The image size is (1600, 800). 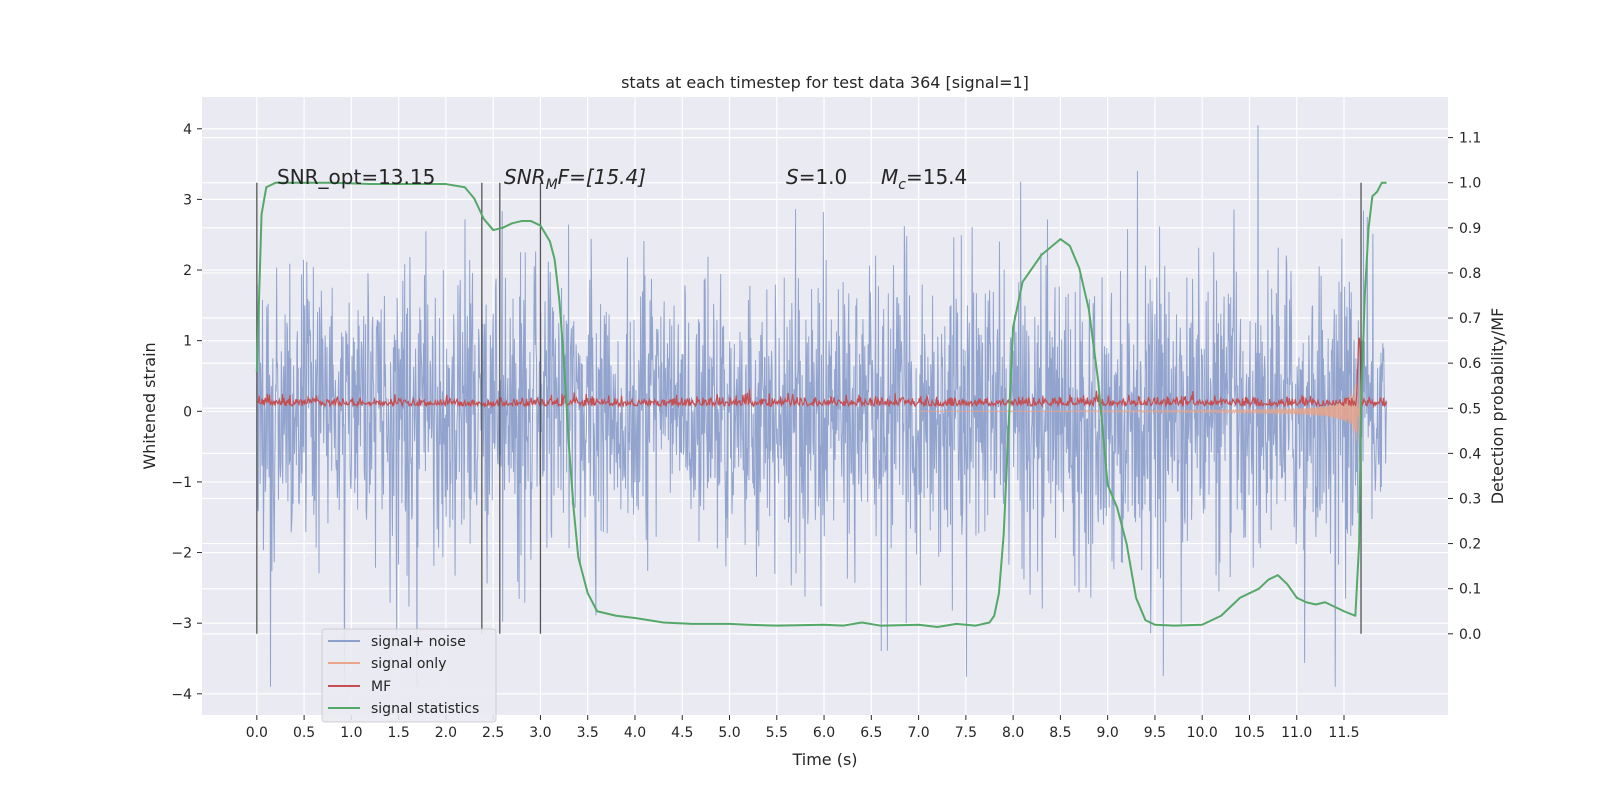 What do you see at coordinates (1470, 635) in the screenshot?
I see `right-y-tick-label: 0.0` at bounding box center [1470, 635].